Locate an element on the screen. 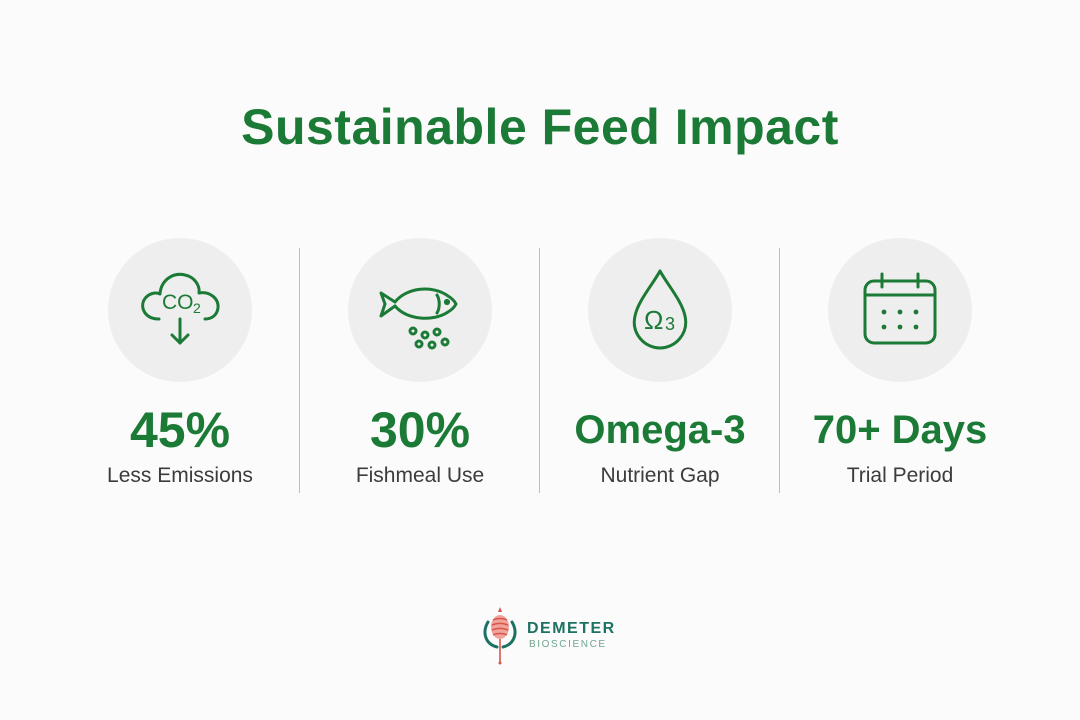 Image resolution: width=1080 pixels, height=720 pixels. omega3-drop-icon: Ω 3 is located at coordinates (660, 309).